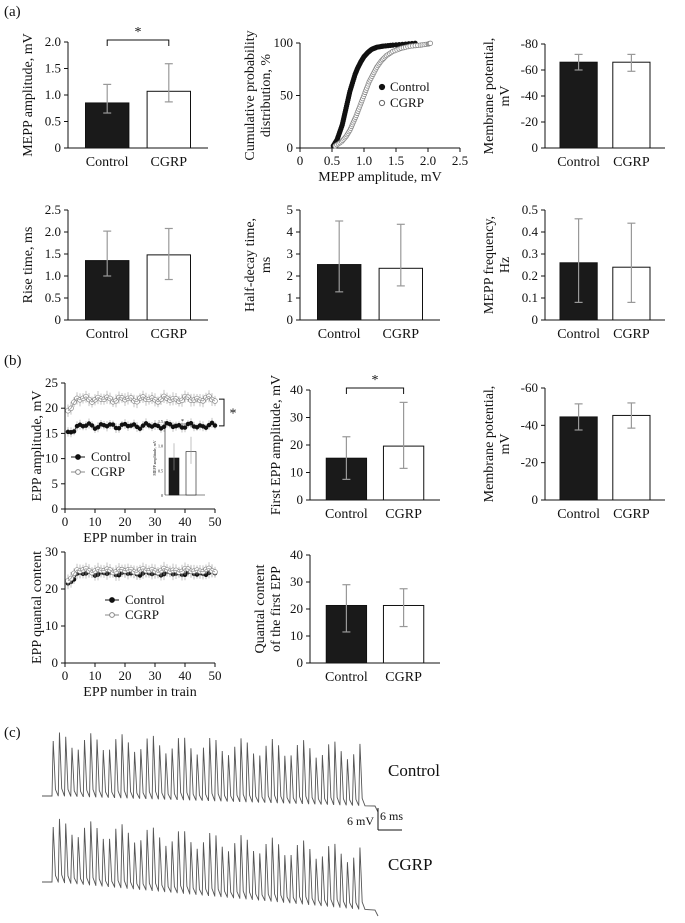 This screenshot has width=685, height=923. I want to click on a1-ytick-label: 0.5, so click(53, 121).